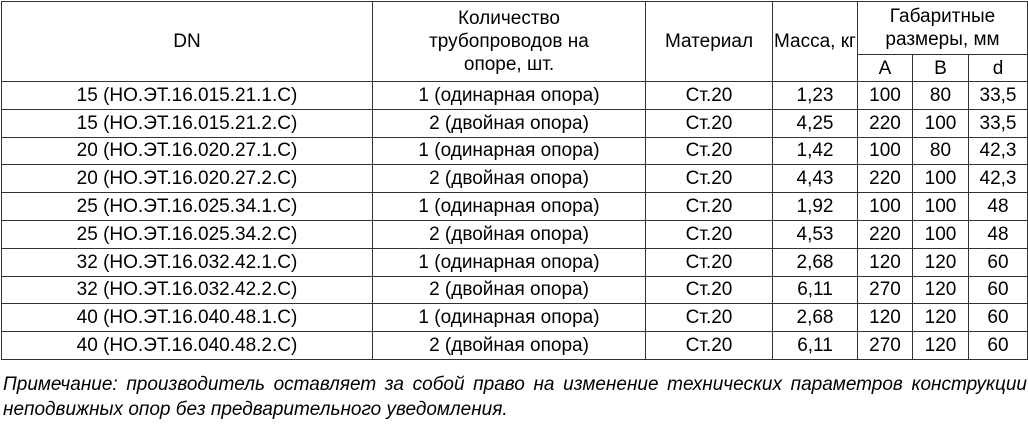 This screenshot has height=430, width=1028. Describe the element at coordinates (187, 123) in the screenshot. I see `cell-dn: 15 (НО.ЭТ.16.015.21.2.С)` at that location.